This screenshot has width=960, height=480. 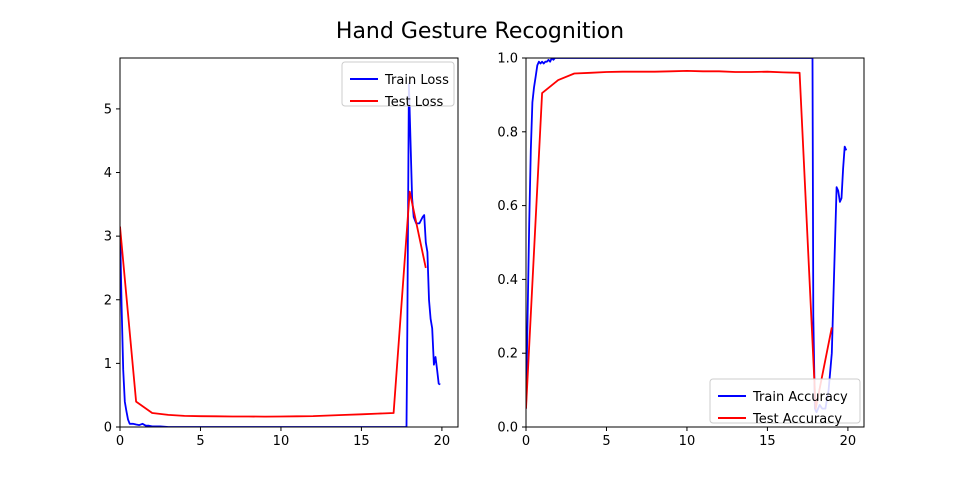 I want to click on accuracy-x-tick-label: 20, so click(x=848, y=441).